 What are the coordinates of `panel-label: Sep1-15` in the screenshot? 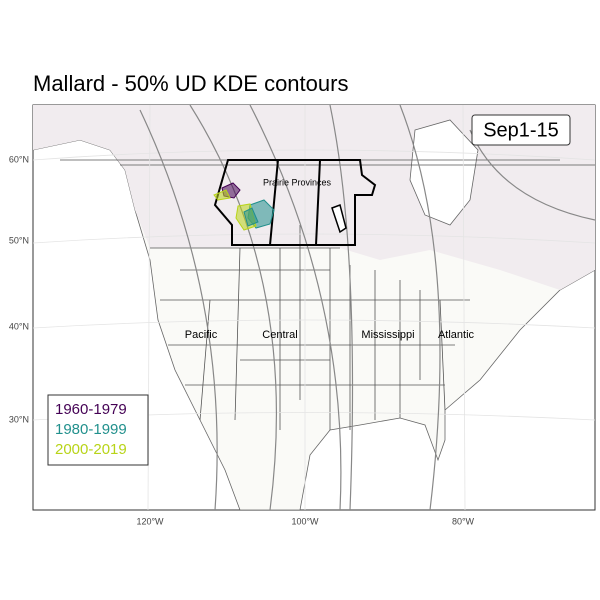 It's located at (521, 130).